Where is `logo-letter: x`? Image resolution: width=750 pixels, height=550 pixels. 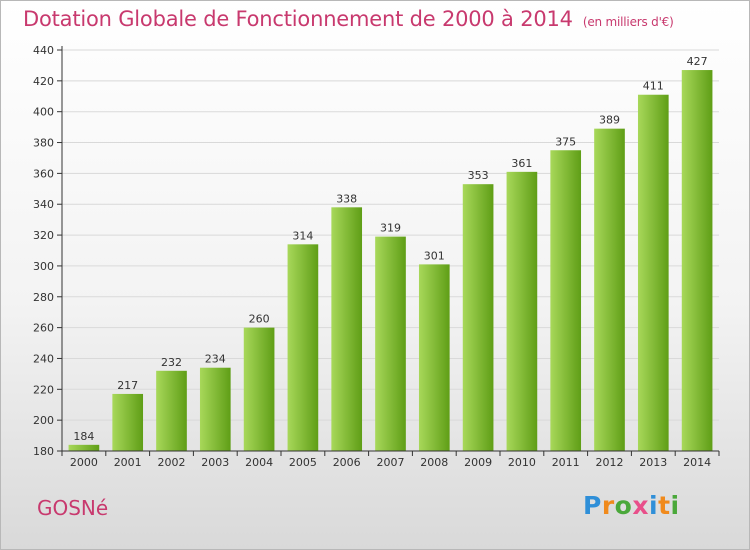 logo-letter: x is located at coordinates (640, 505).